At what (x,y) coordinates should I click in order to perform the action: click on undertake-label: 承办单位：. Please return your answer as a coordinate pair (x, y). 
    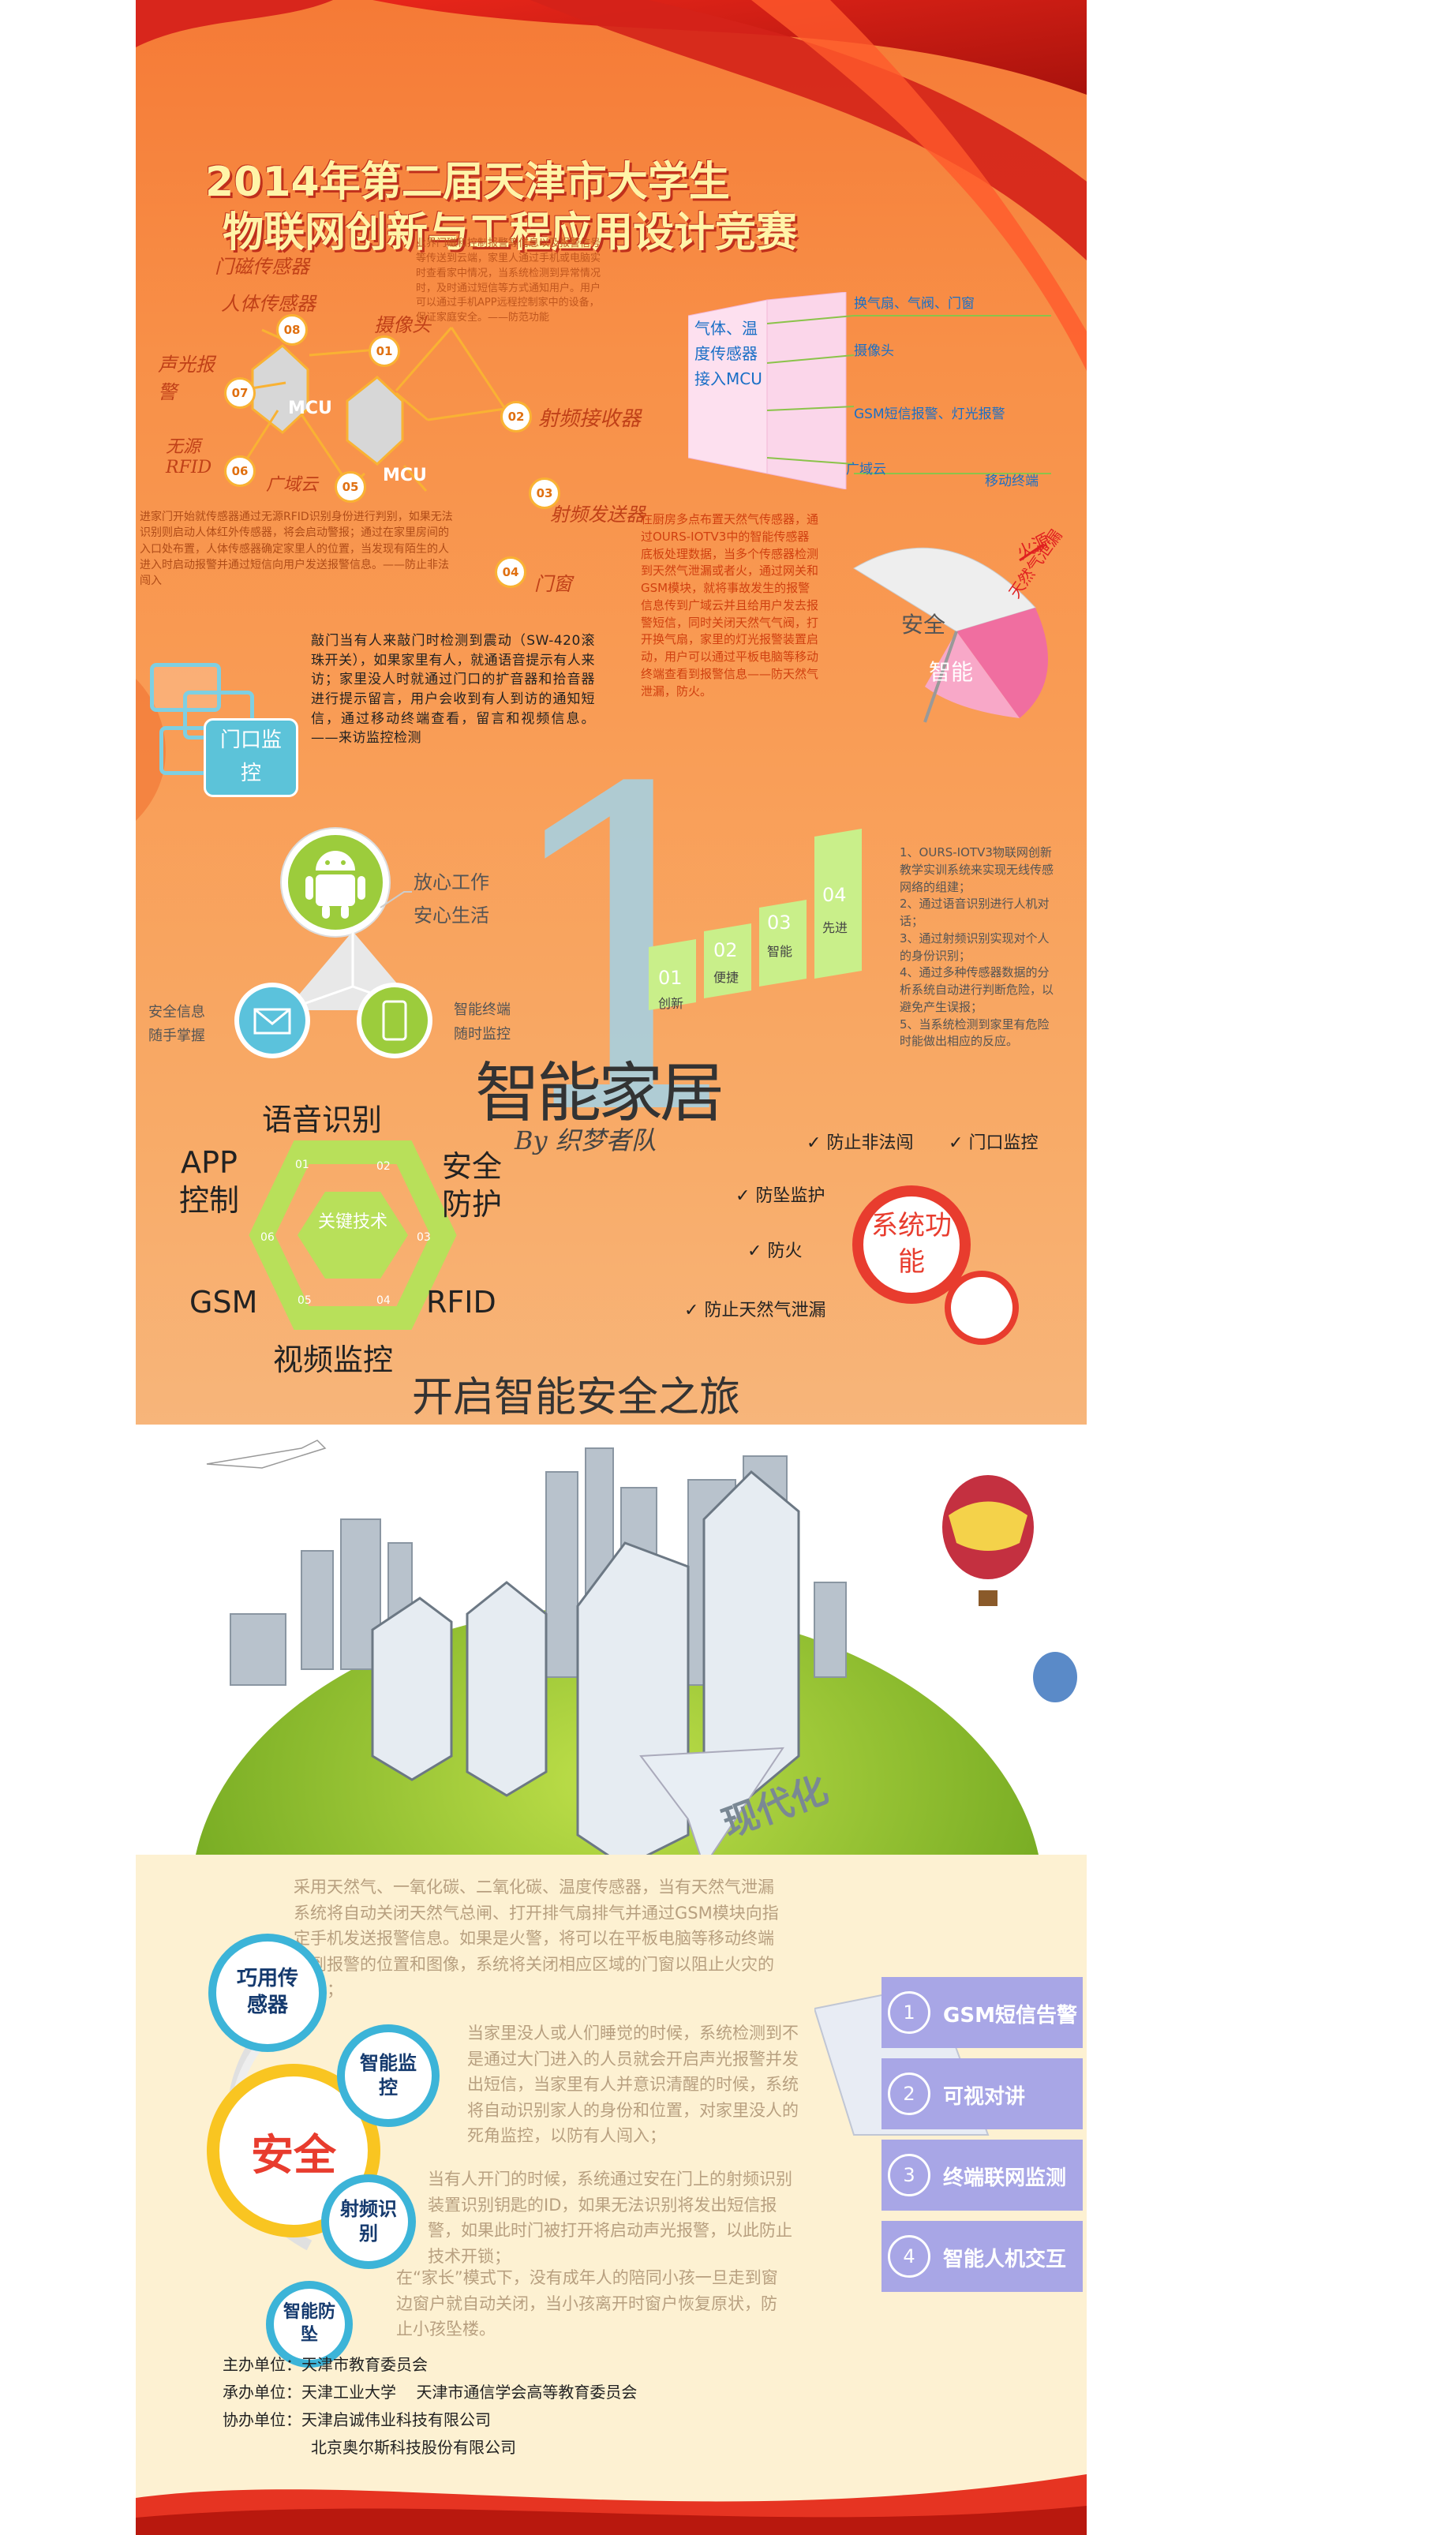
    Looking at the image, I should click on (262, 2393).